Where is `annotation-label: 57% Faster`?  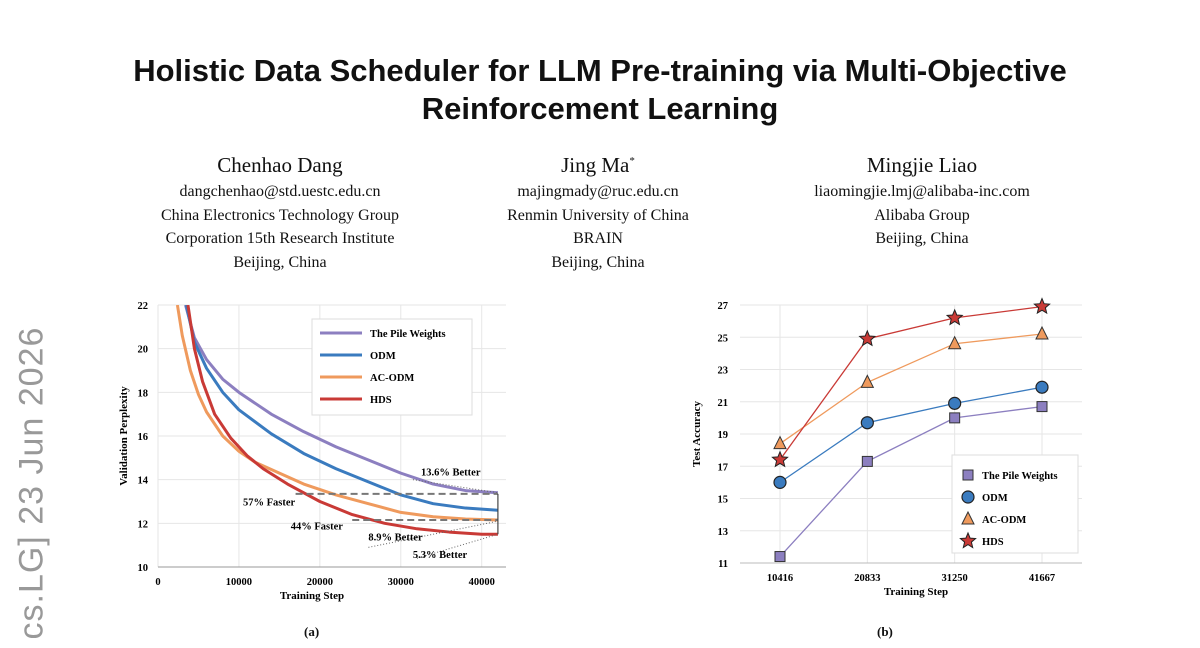
annotation-label: 57% Faster is located at coordinates (269, 503).